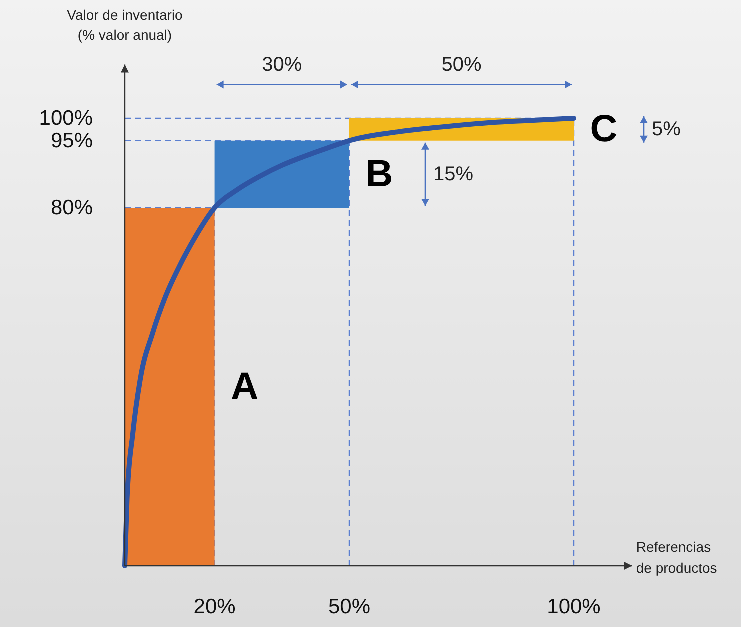  Describe the element at coordinates (349, 607) in the screenshot. I see `x-tick-label: 50%` at that location.